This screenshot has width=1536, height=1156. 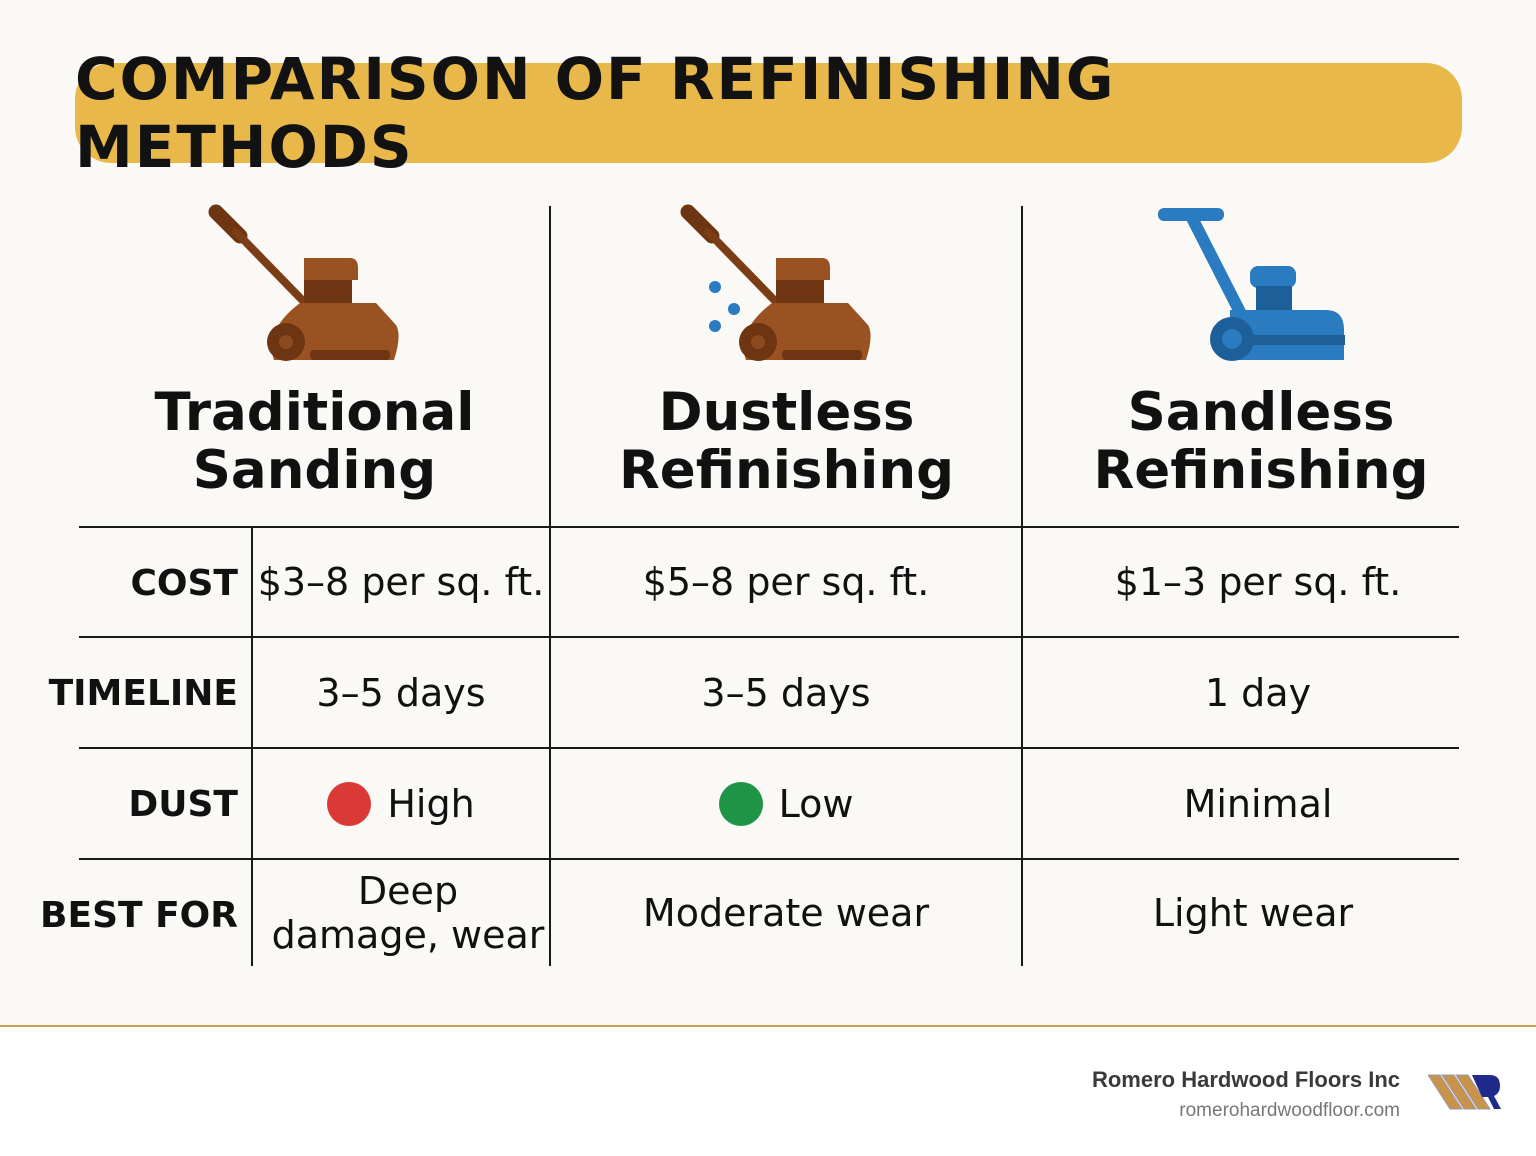 I want to click on row-label-dust: DUST, so click(x=183, y=804).